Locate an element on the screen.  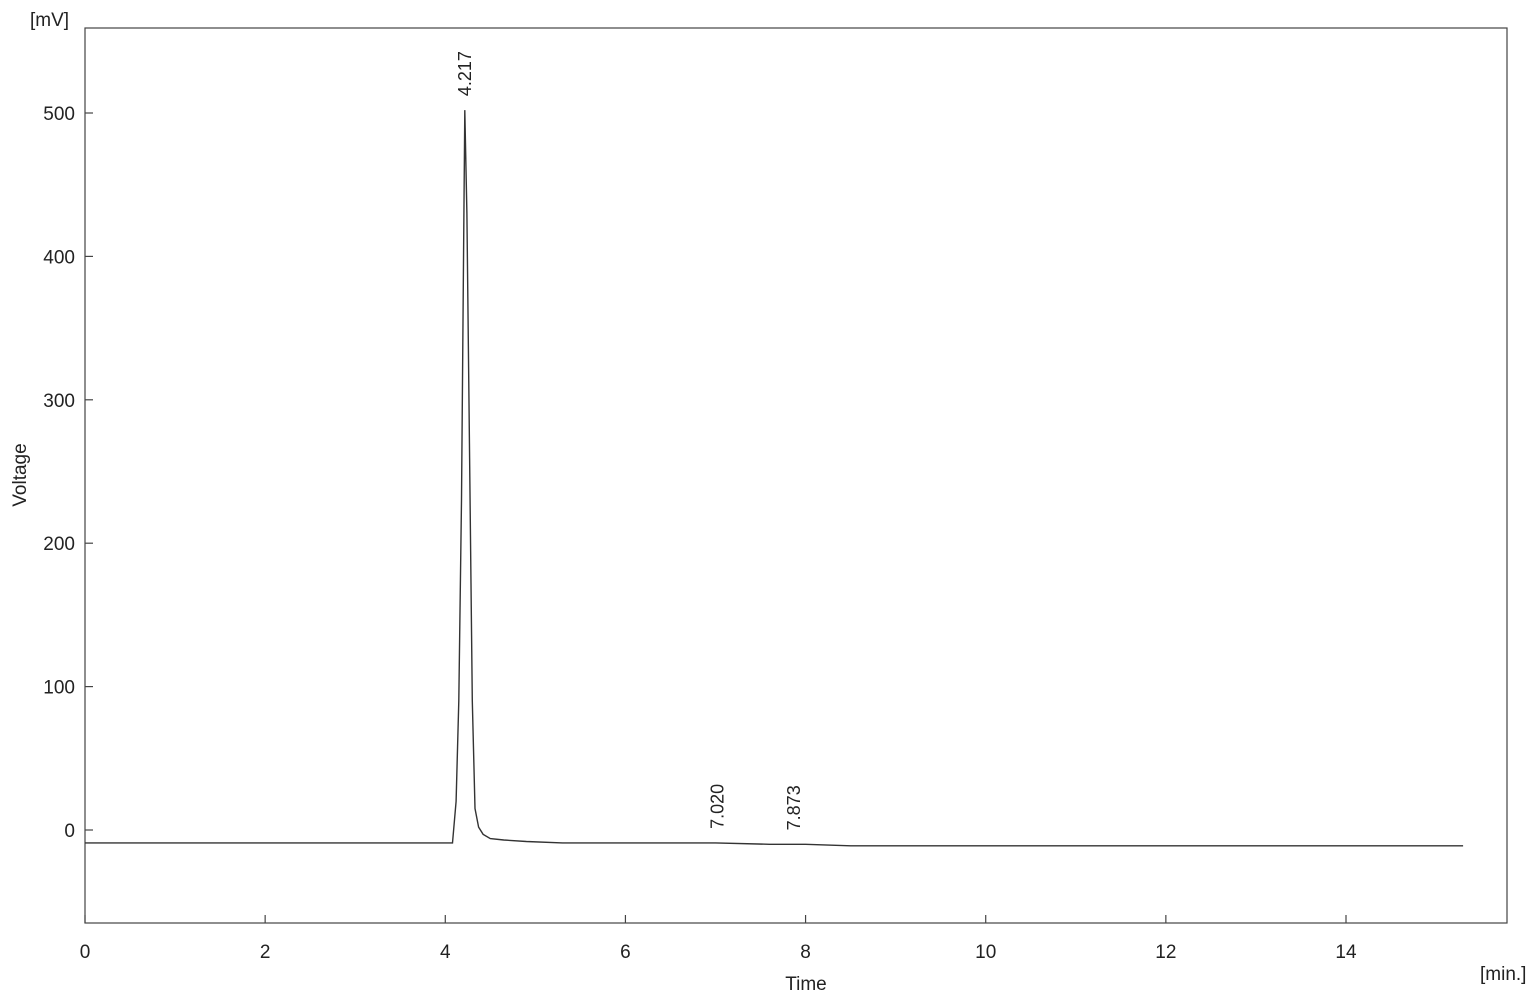
x-unit-label: [min.] is located at coordinates (1503, 974).